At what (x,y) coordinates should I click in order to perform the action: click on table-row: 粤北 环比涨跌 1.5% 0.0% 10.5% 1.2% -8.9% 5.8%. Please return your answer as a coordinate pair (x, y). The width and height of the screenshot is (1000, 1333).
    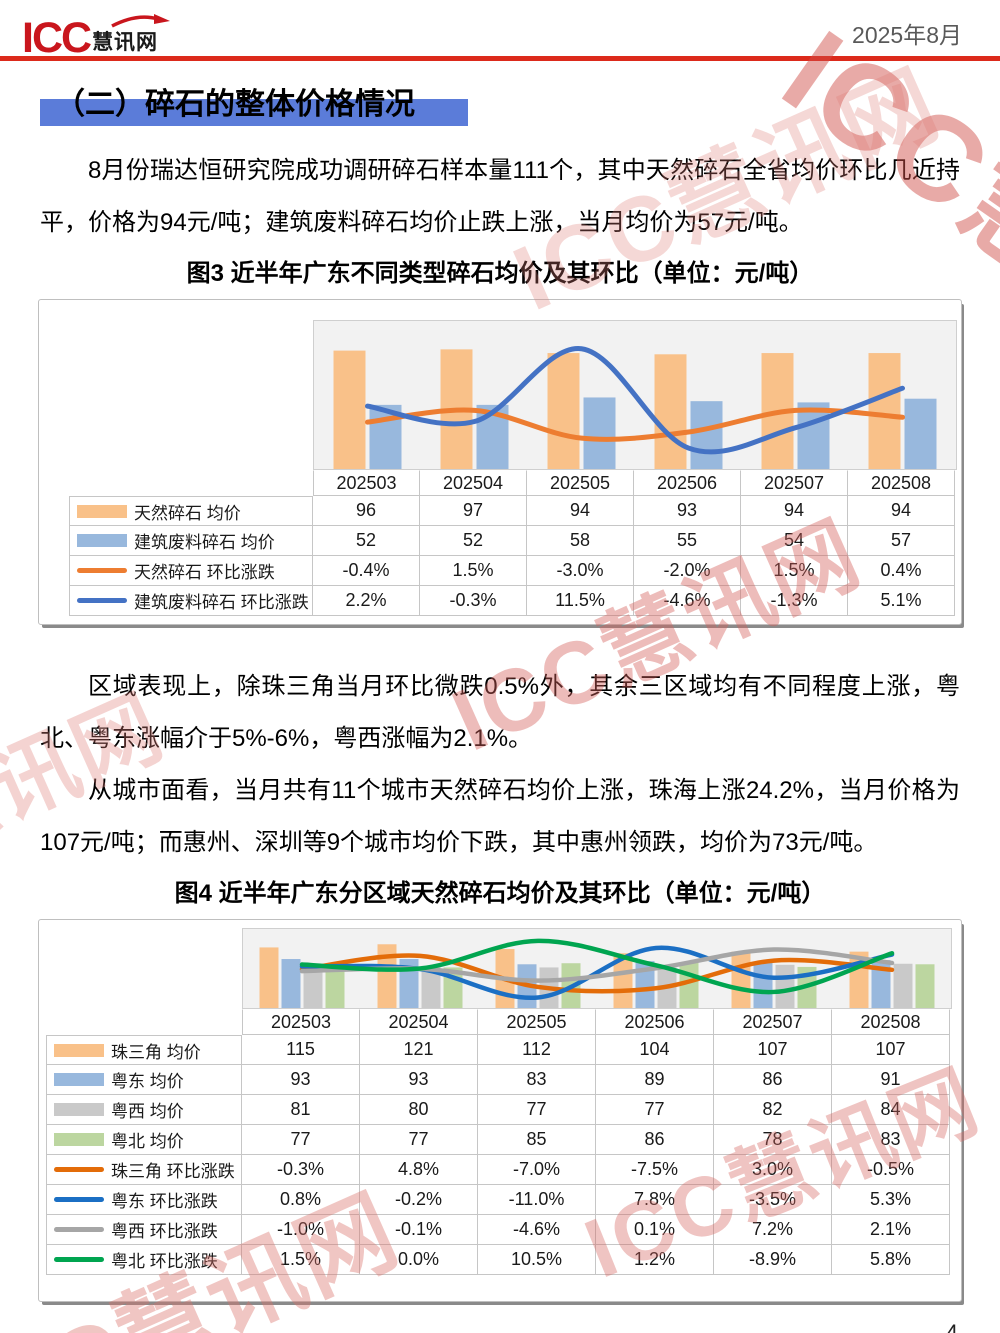
    Looking at the image, I should click on (499, 1260).